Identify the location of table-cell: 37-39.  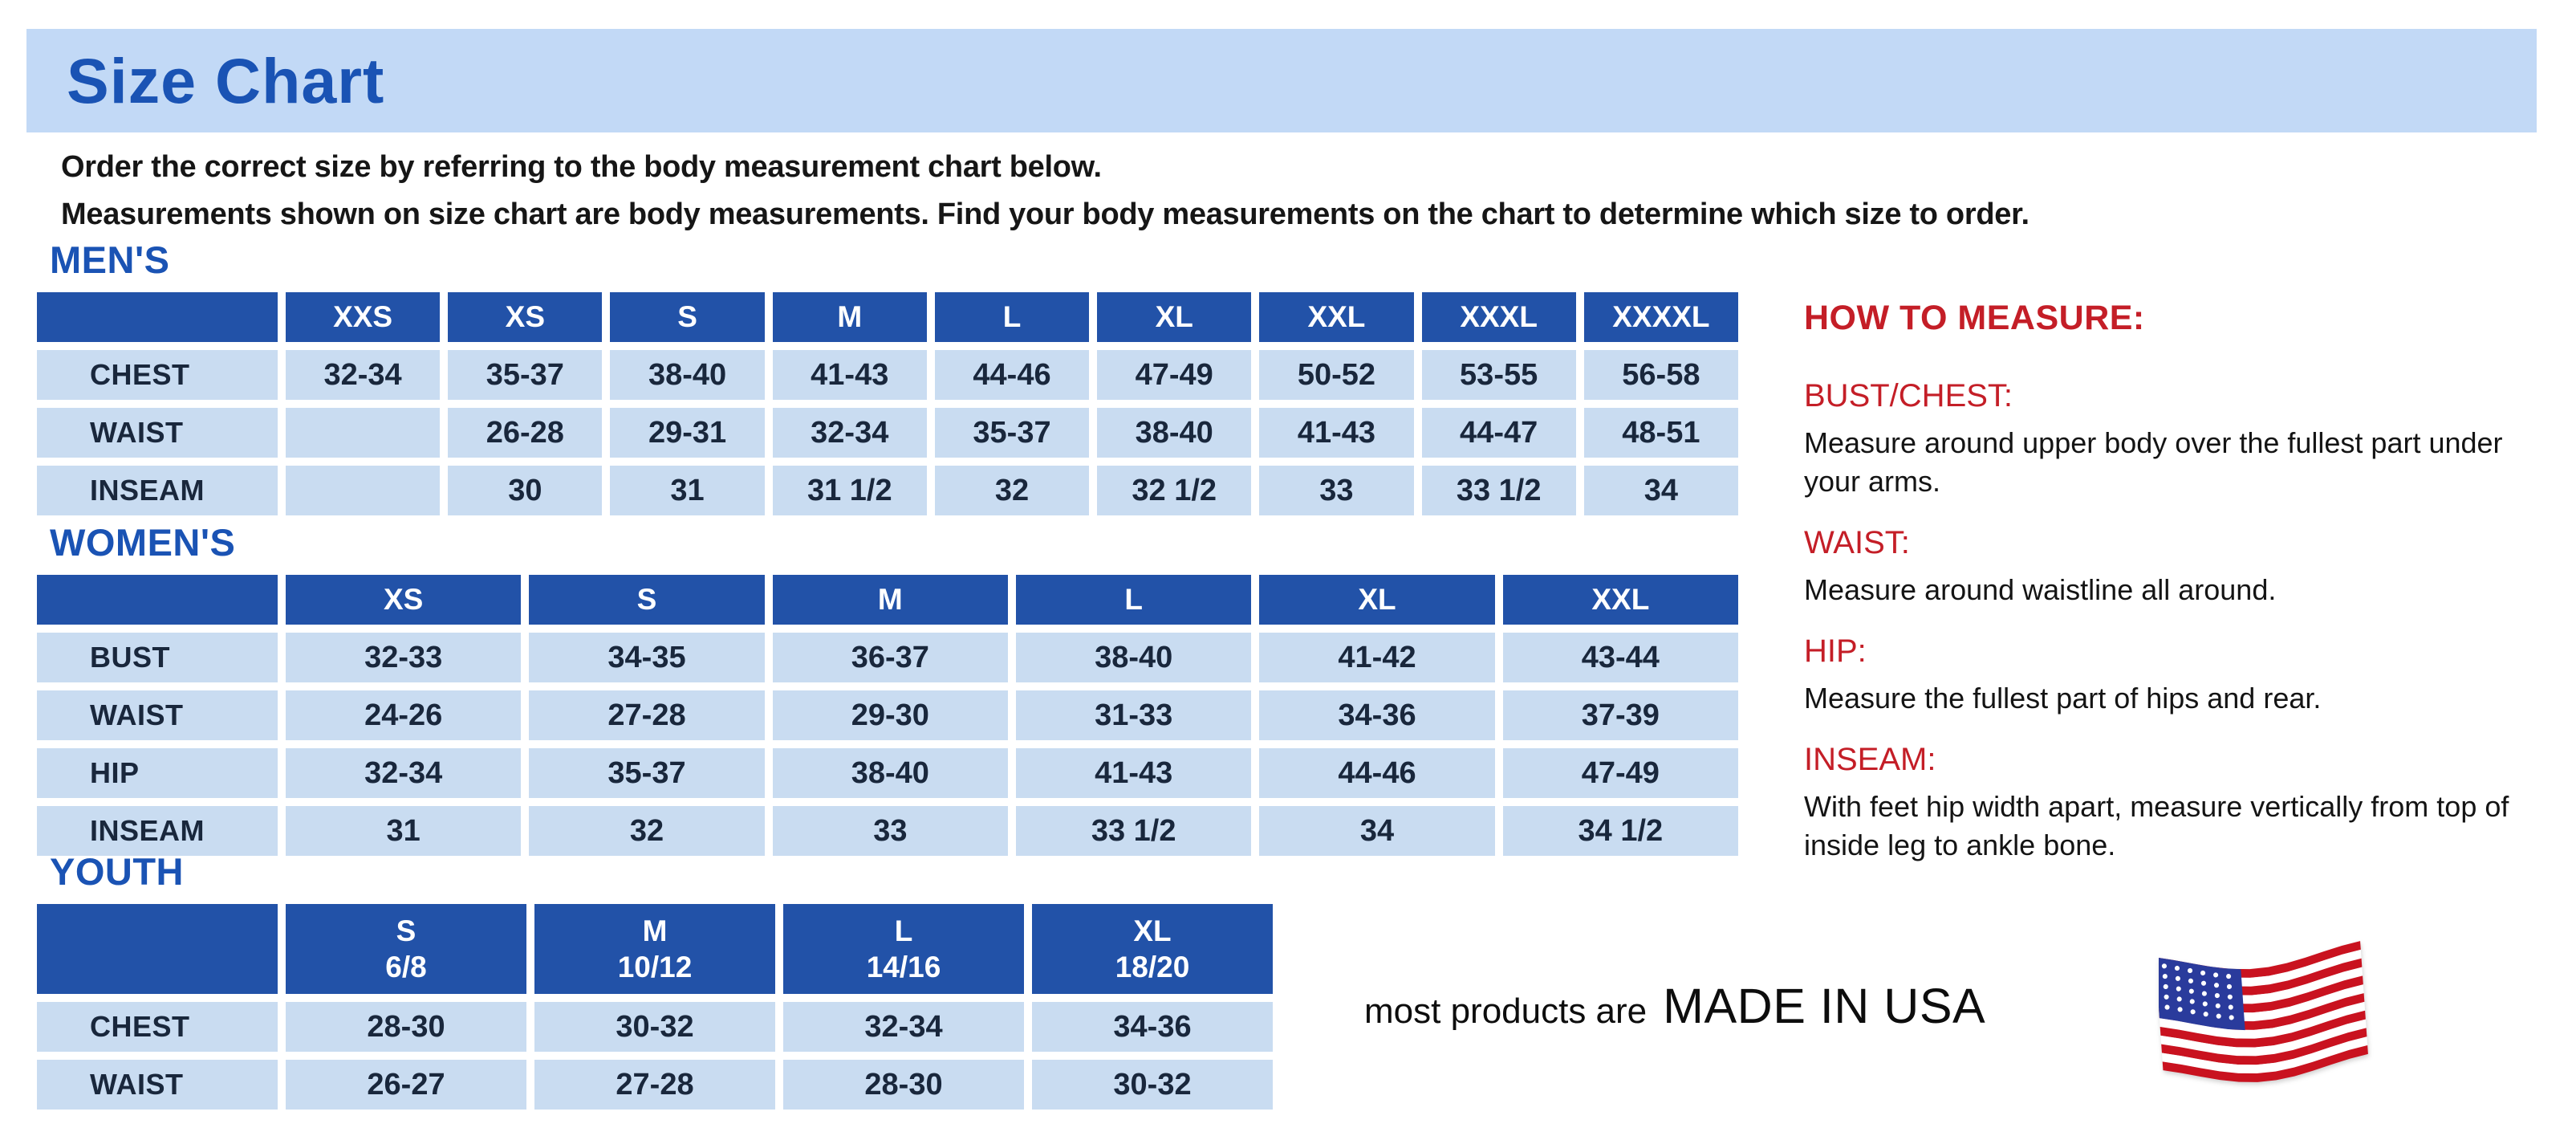
(1620, 715).